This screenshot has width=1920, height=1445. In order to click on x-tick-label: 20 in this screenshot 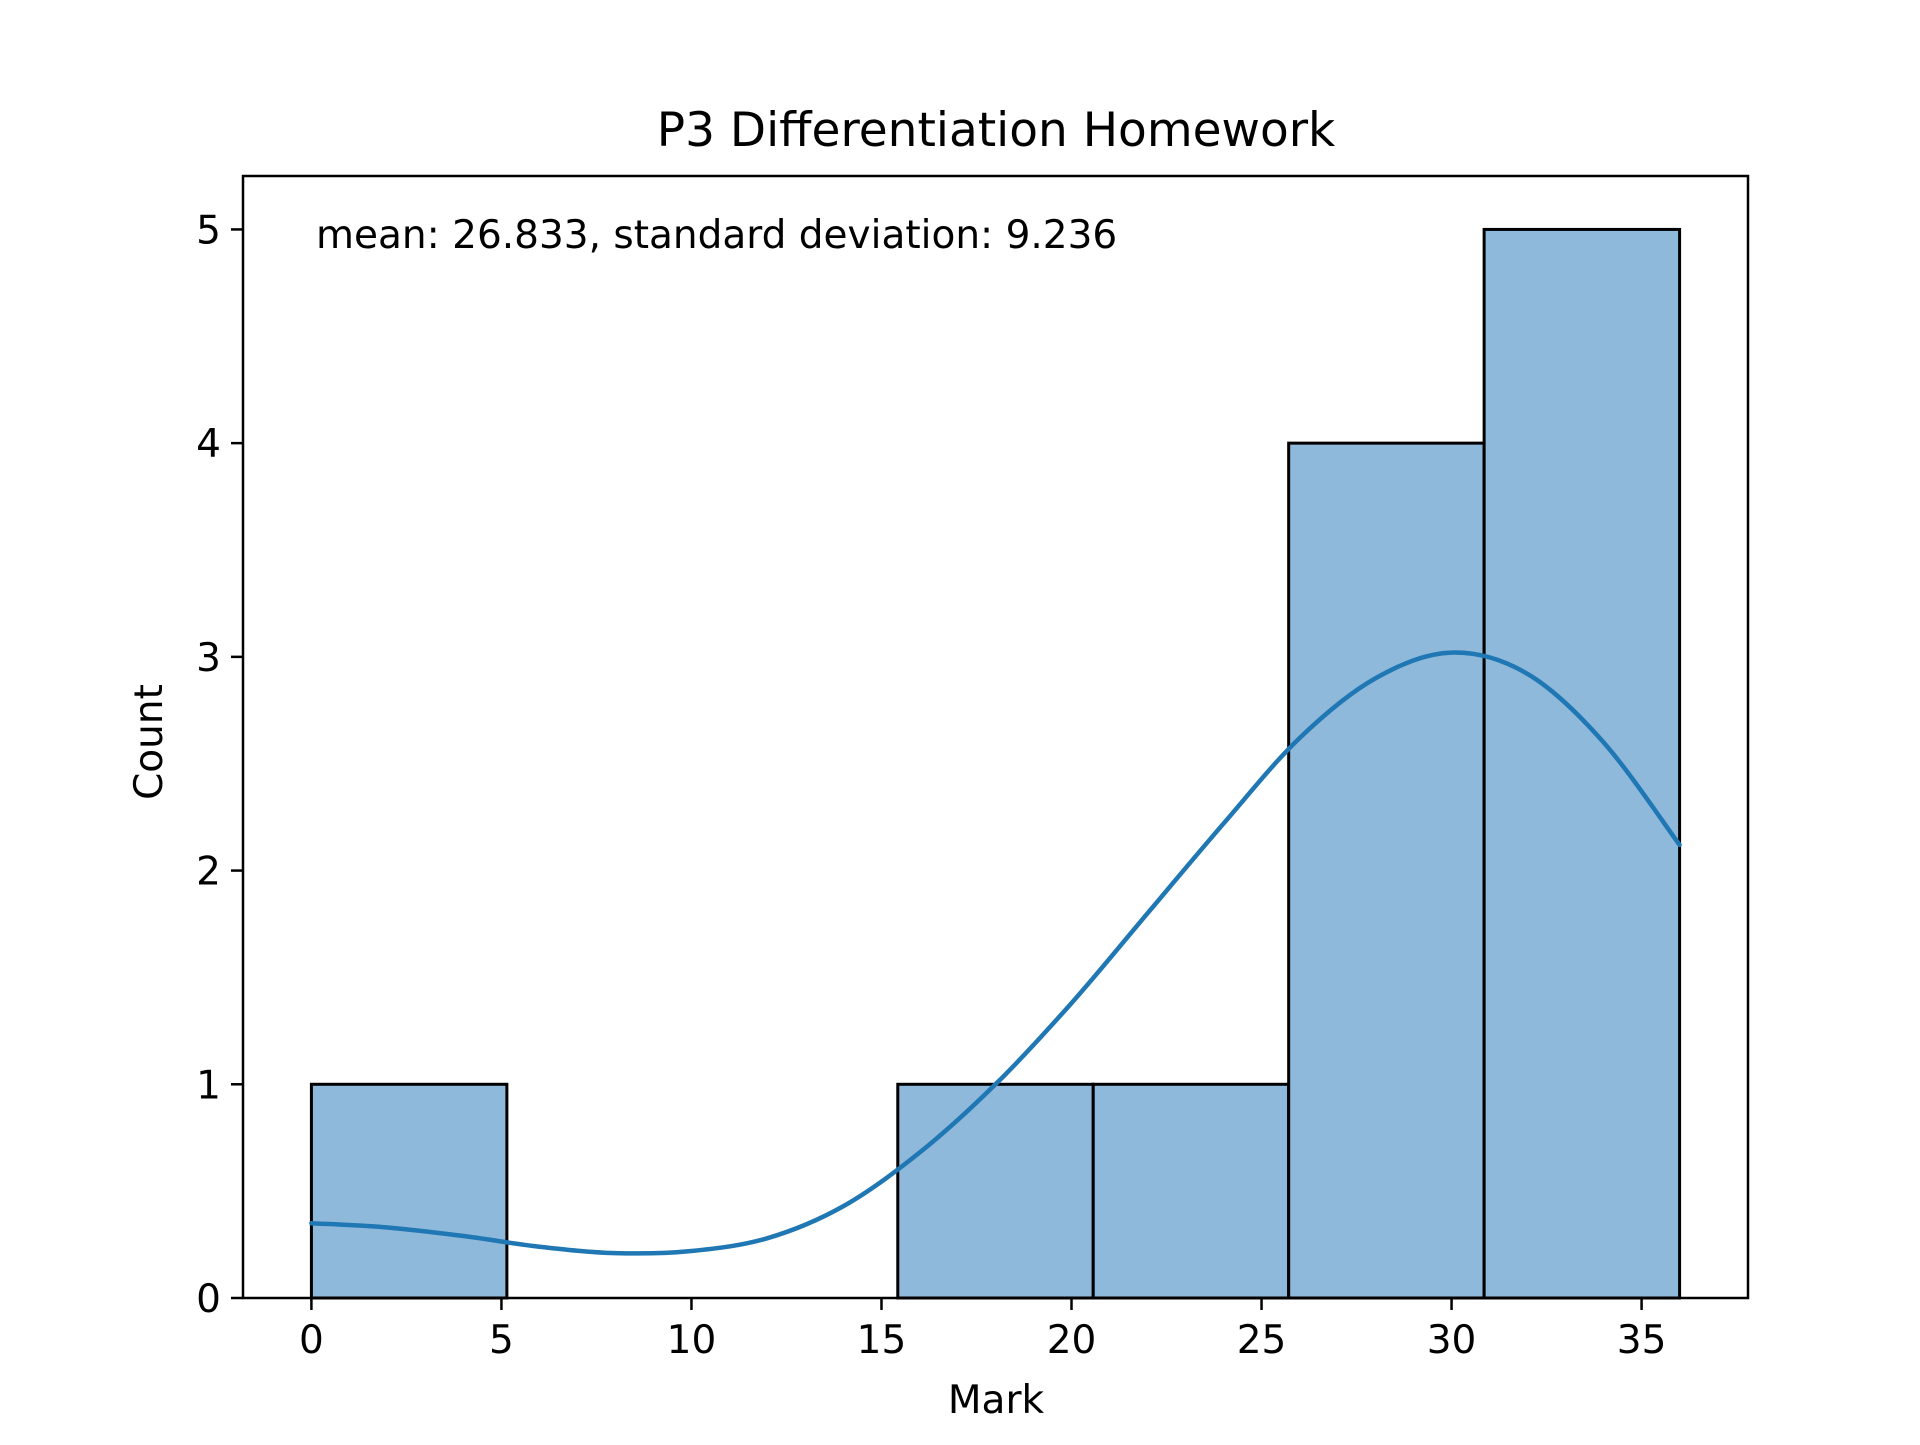, I will do `click(1072, 1340)`.